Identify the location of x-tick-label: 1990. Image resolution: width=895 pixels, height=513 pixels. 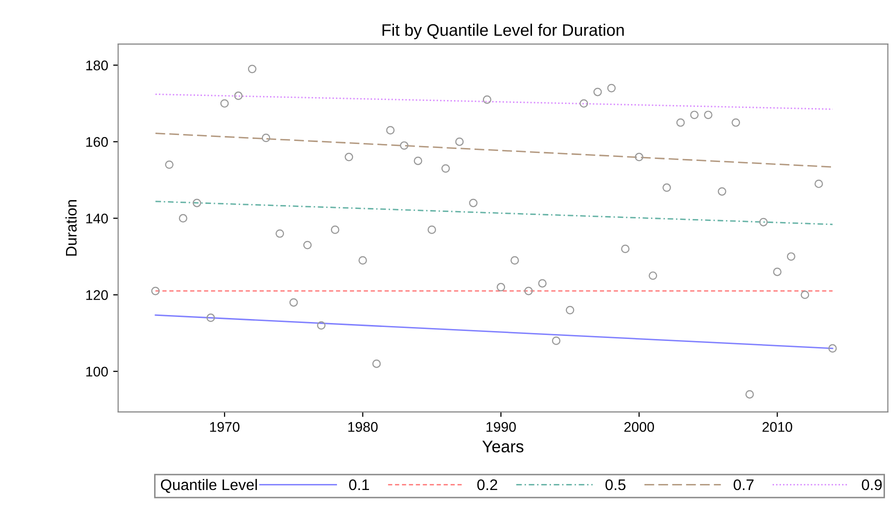
(501, 427).